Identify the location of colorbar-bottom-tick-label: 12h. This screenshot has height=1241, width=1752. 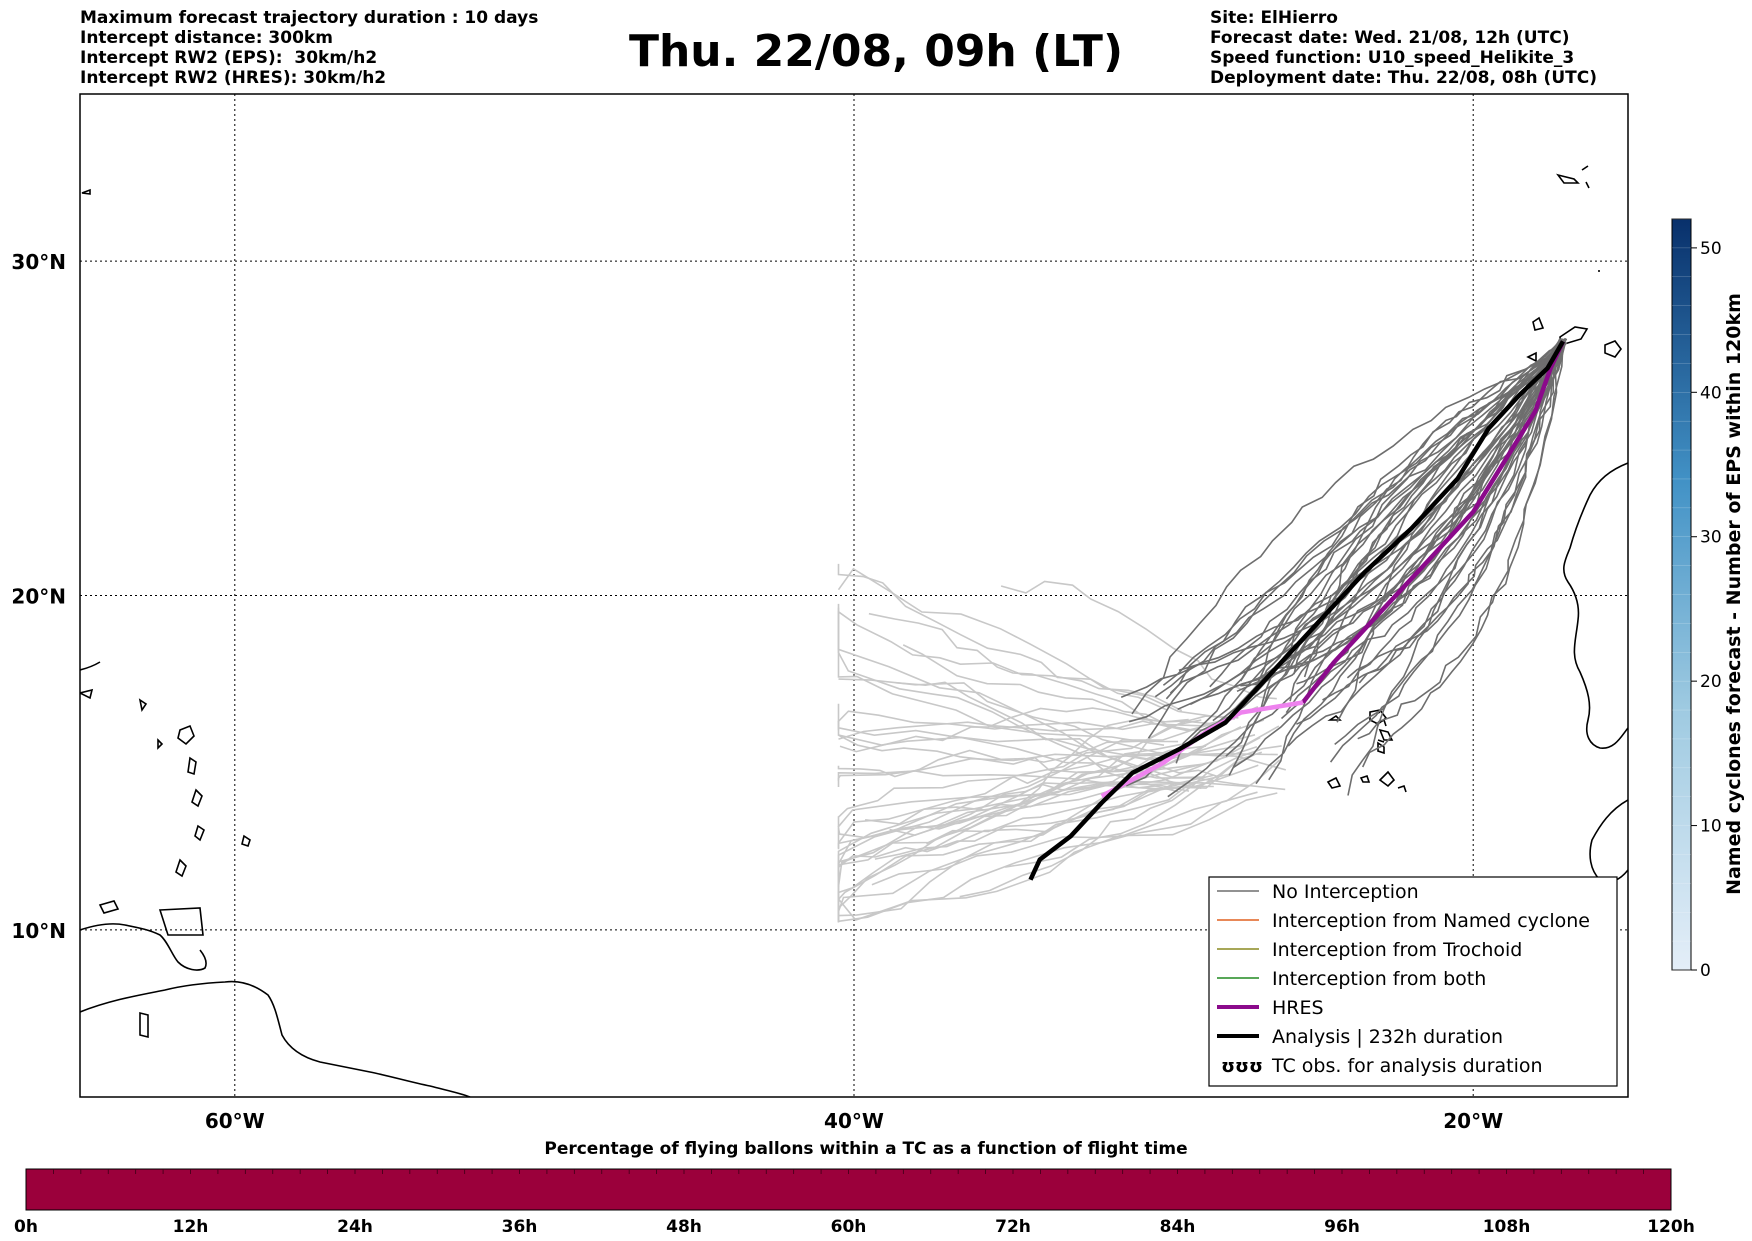
(191, 1227).